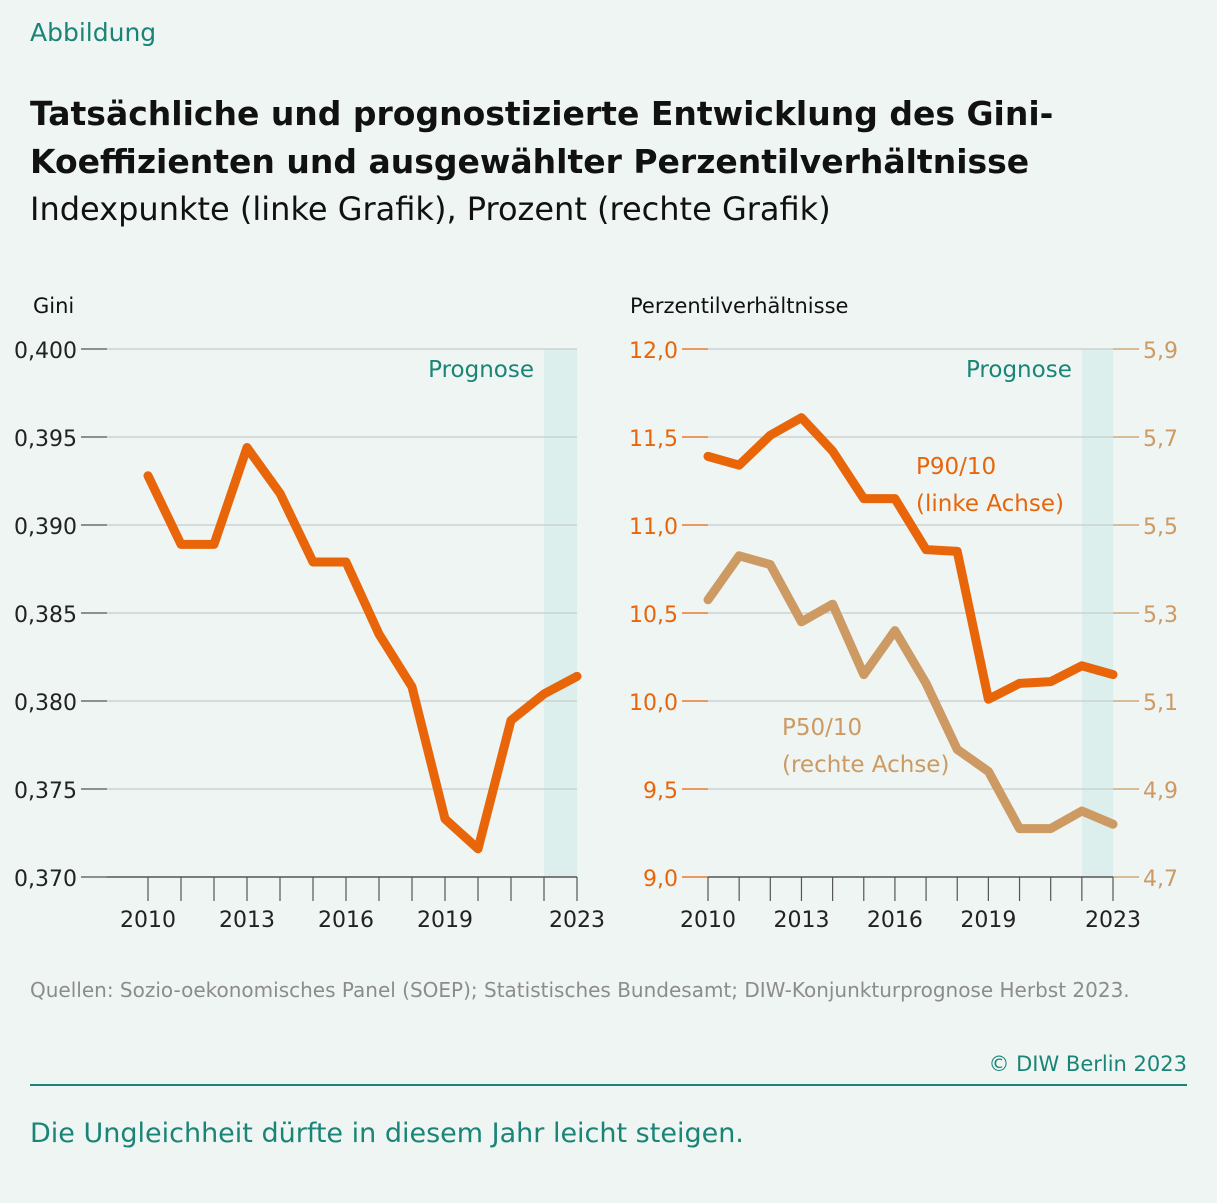  Describe the element at coordinates (45, 615) in the screenshot. I see `y-tick-label: 0,385` at that location.